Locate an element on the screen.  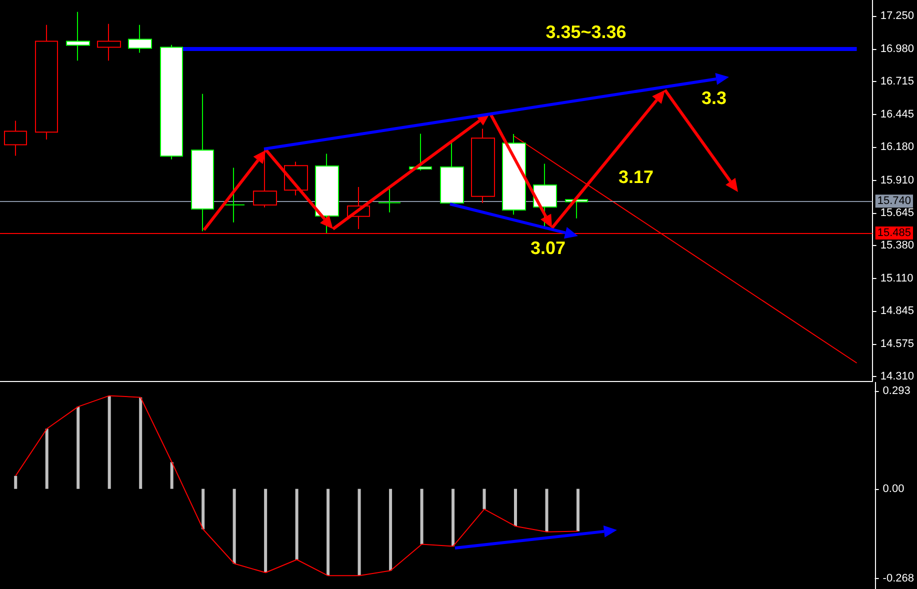
y-tick-label: 0.00 is located at coordinates (893, 488).